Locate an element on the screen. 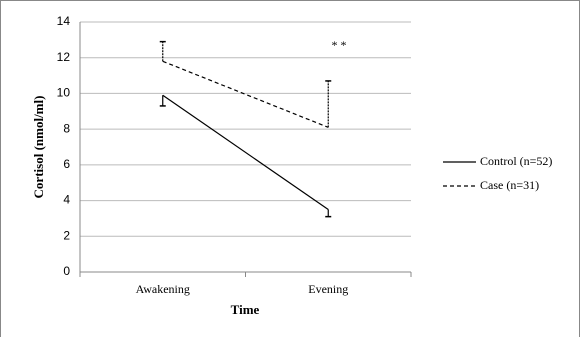 This screenshot has height=337, width=580. y-tick-label: 4 is located at coordinates (66, 200).